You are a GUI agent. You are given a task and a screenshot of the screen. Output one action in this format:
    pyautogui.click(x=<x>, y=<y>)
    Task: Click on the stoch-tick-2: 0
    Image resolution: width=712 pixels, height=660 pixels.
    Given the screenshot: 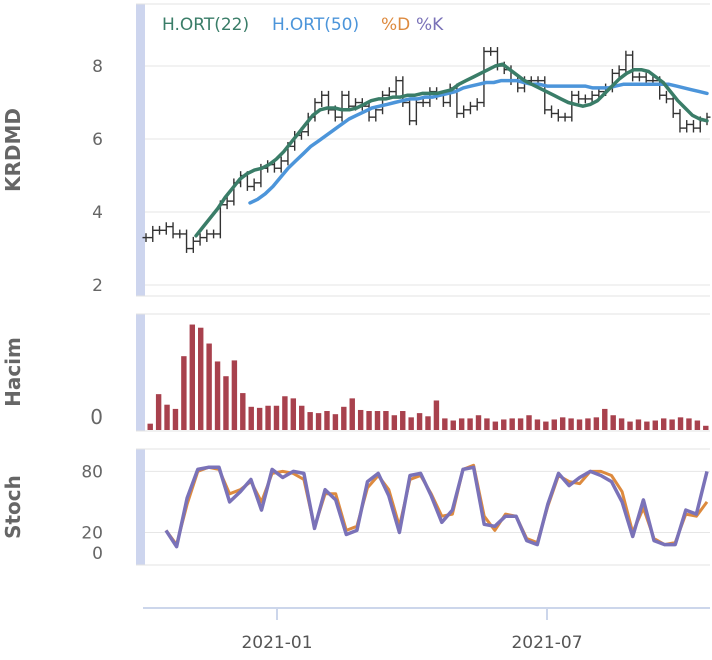 What is the action you would take?
    pyautogui.click(x=97, y=554)
    